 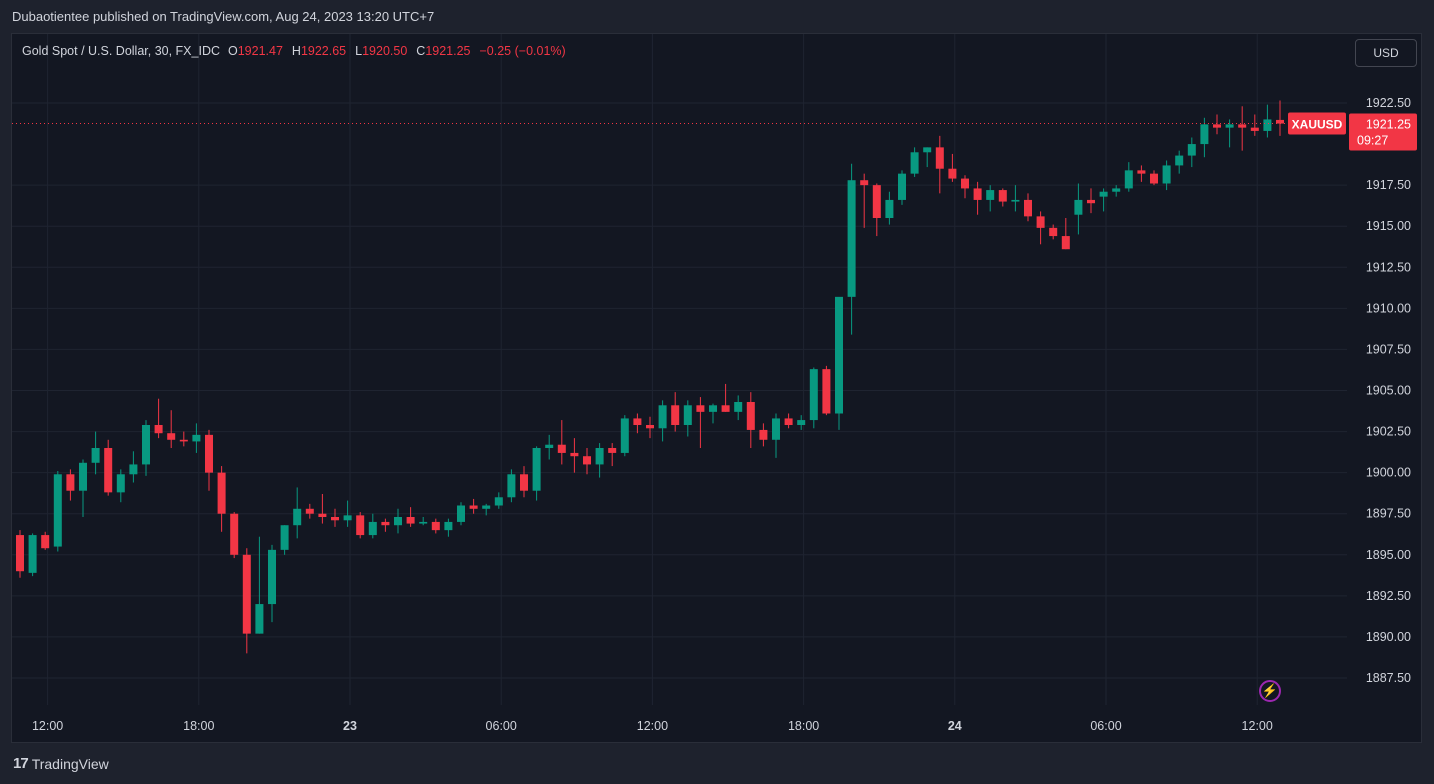 I want to click on time-tick-label: 18:00, so click(x=198, y=726).